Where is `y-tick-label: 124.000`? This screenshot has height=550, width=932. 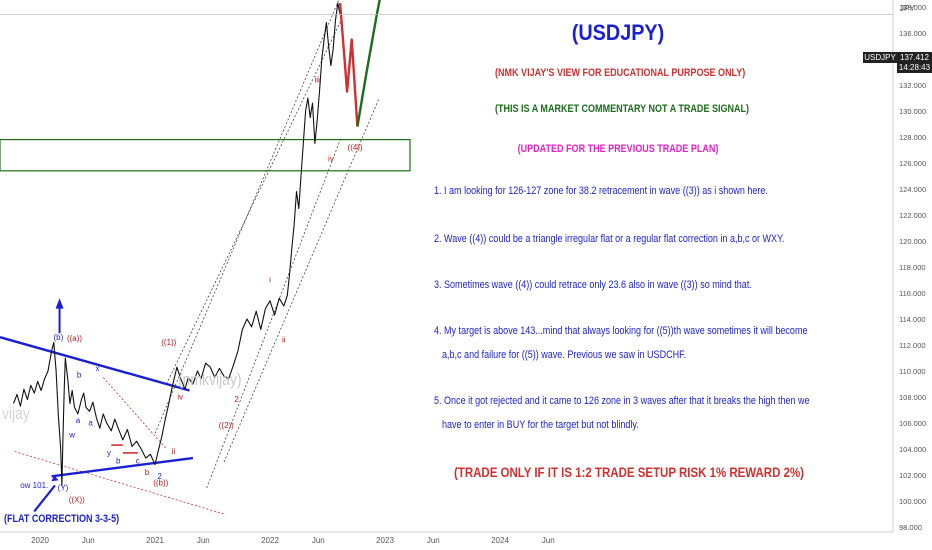 y-tick-label: 124.000 is located at coordinates (912, 189).